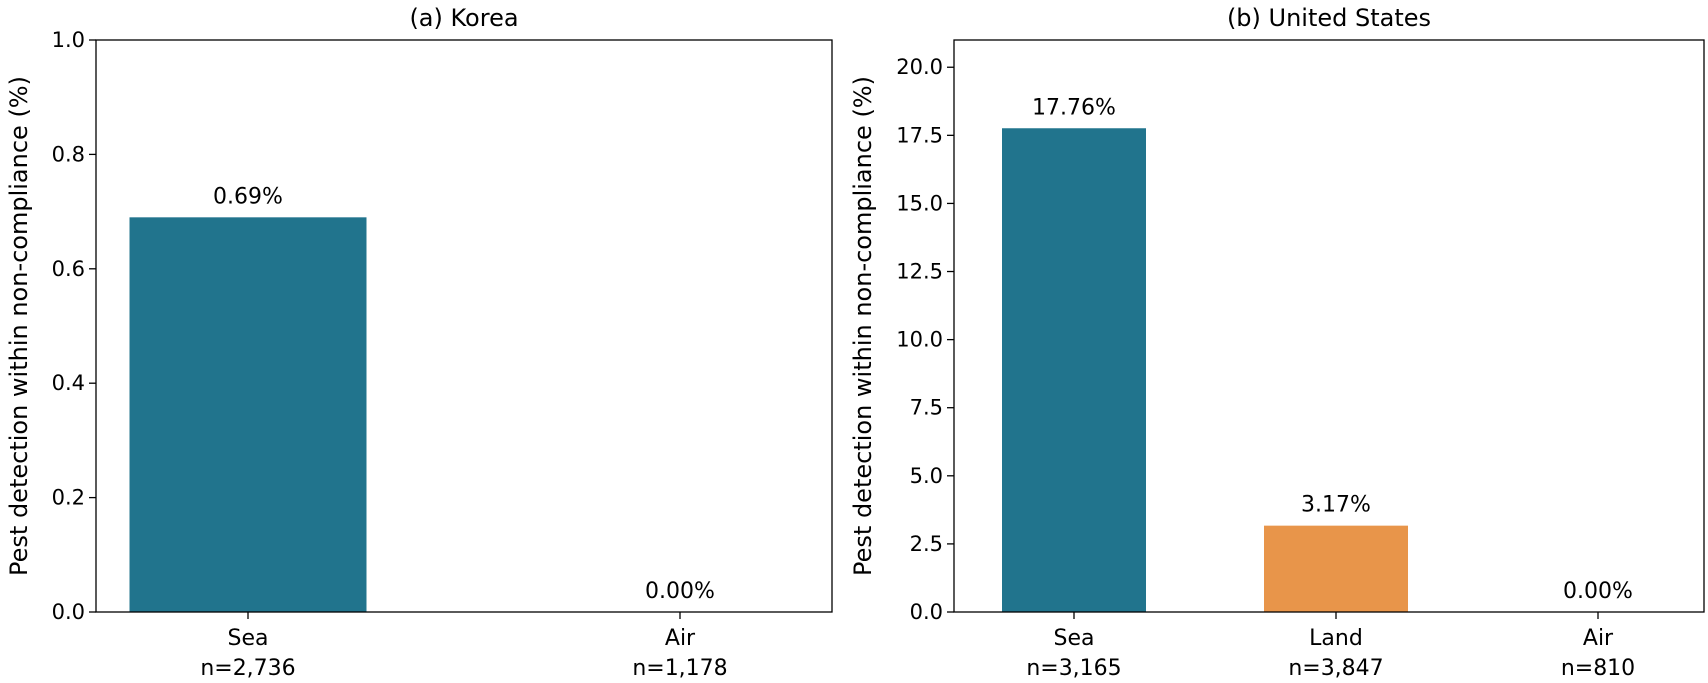 Image resolution: width=1708 pixels, height=683 pixels. What do you see at coordinates (926, 476) in the screenshot?
I see `panel-2-y-tick-label: 5.0` at bounding box center [926, 476].